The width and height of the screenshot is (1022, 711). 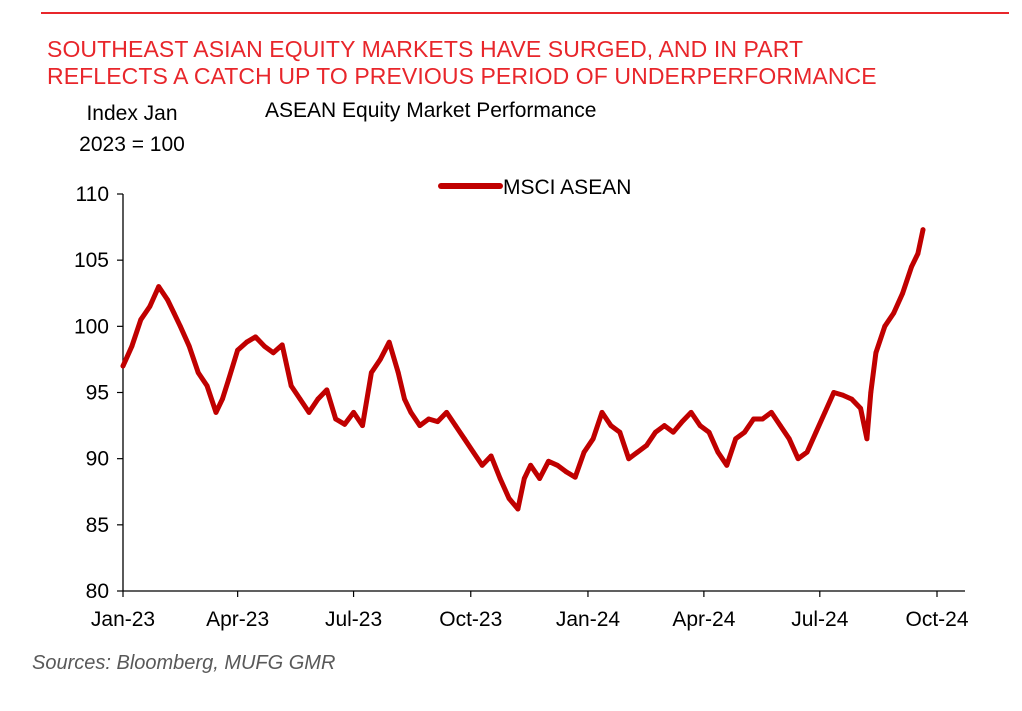 What do you see at coordinates (525, 13) in the screenshot?
I see `top-rule-divider` at bounding box center [525, 13].